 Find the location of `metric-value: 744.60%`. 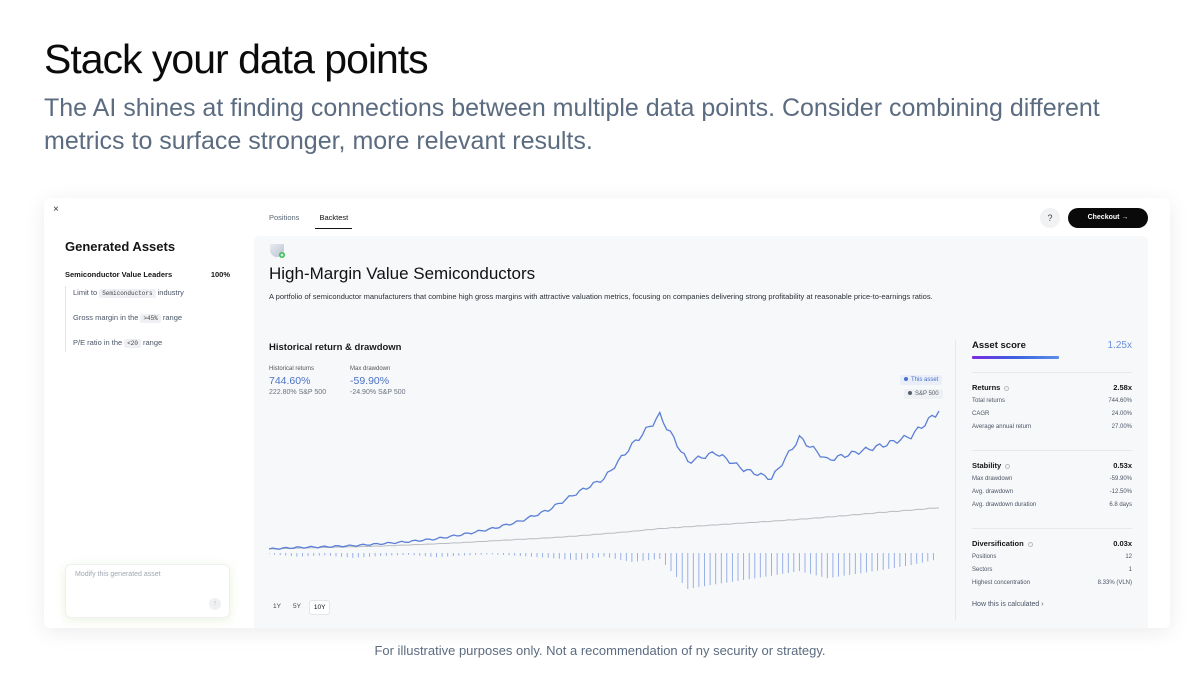

metric-value: 744.60% is located at coordinates (290, 381).